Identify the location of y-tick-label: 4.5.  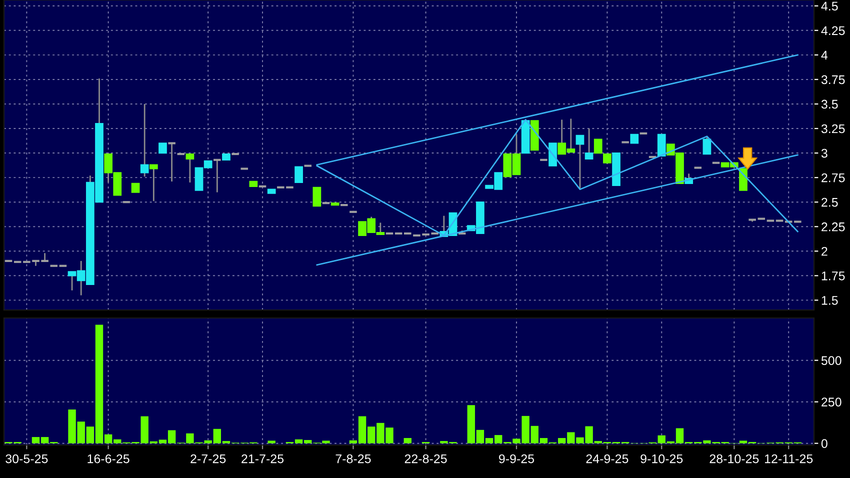
(829, 6).